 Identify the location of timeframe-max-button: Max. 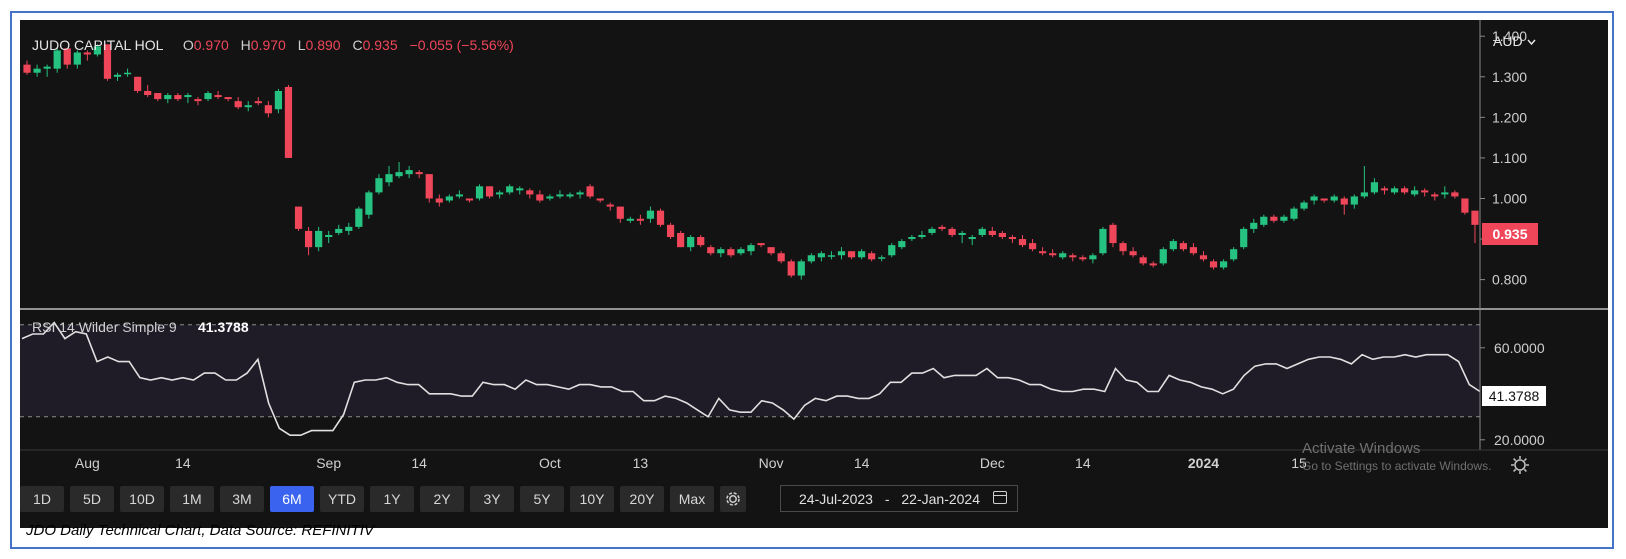
(692, 499).